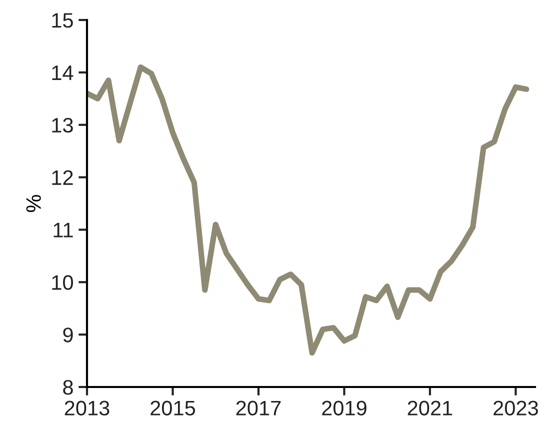 Image resolution: width=549 pixels, height=425 pixels. Describe the element at coordinates (516, 408) in the screenshot. I see `x-tick-label: 2023` at that location.